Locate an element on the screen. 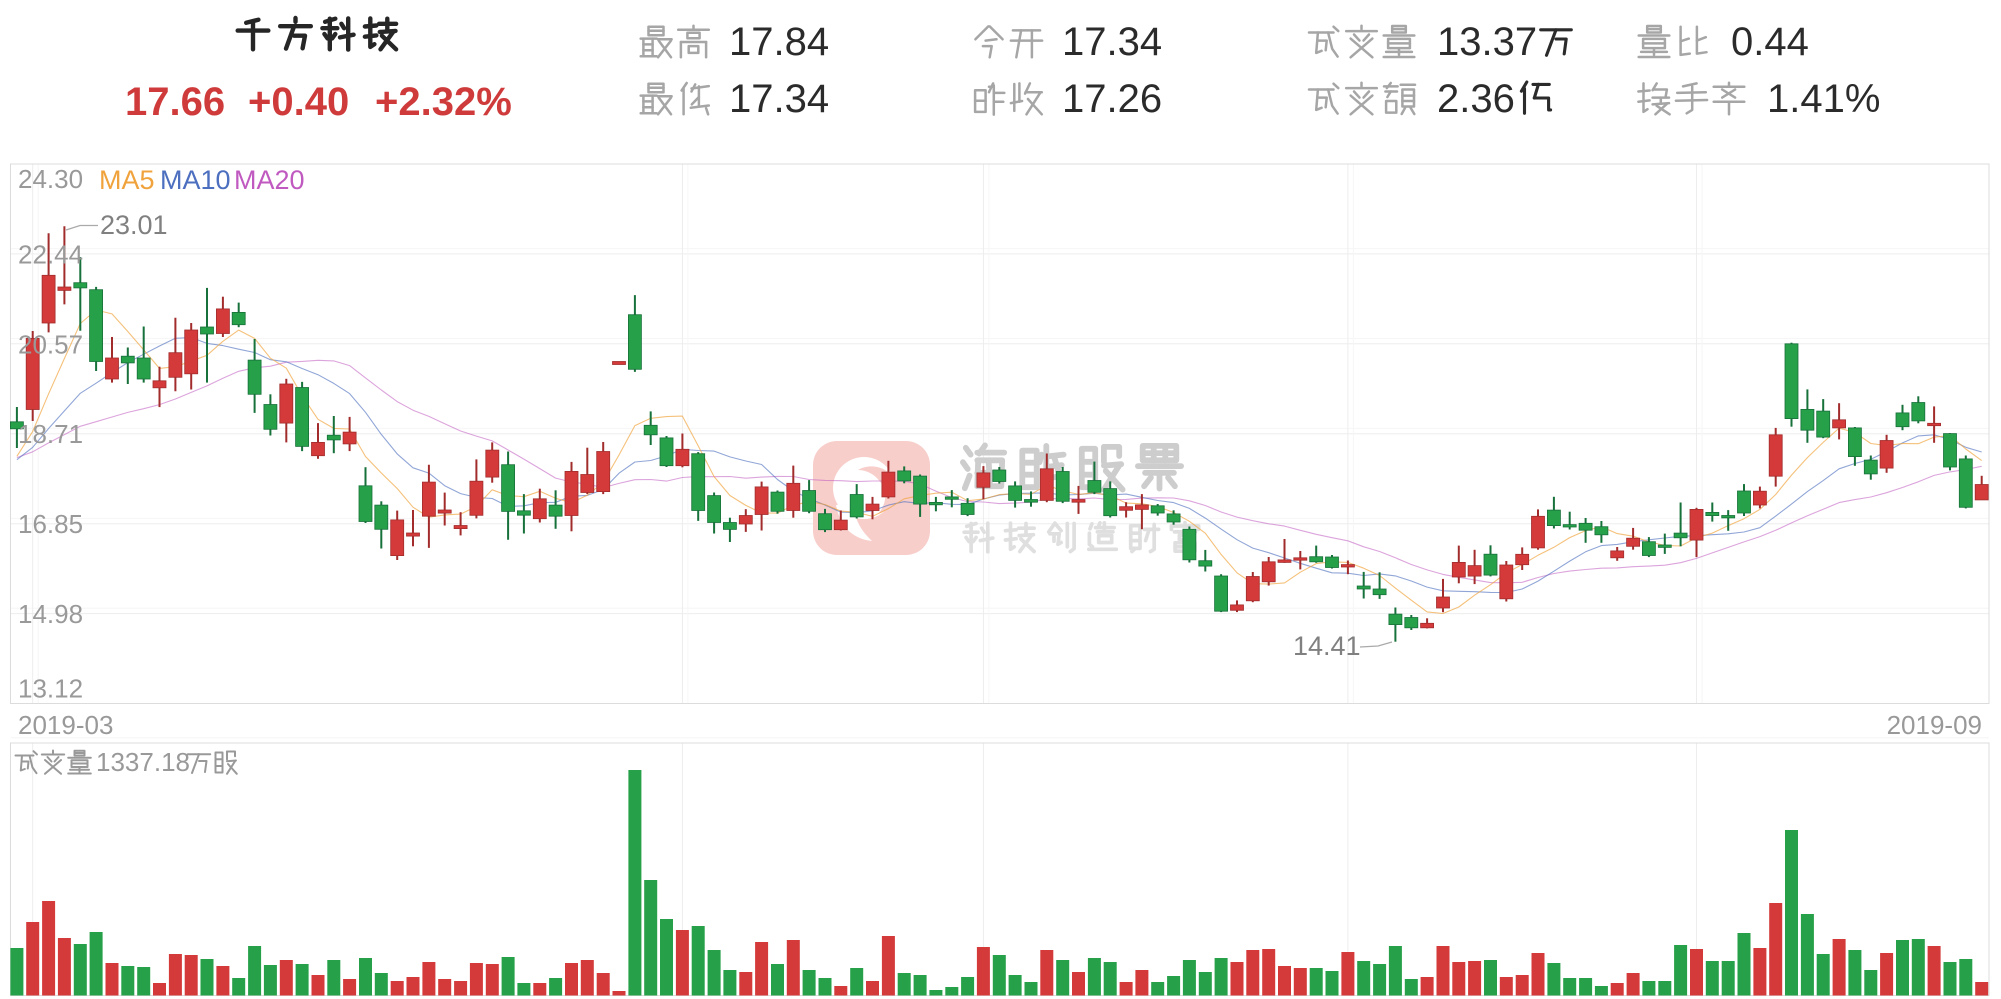 This screenshot has height=999, width=2001. svg-text: 2019-03 is located at coordinates (65, 725).